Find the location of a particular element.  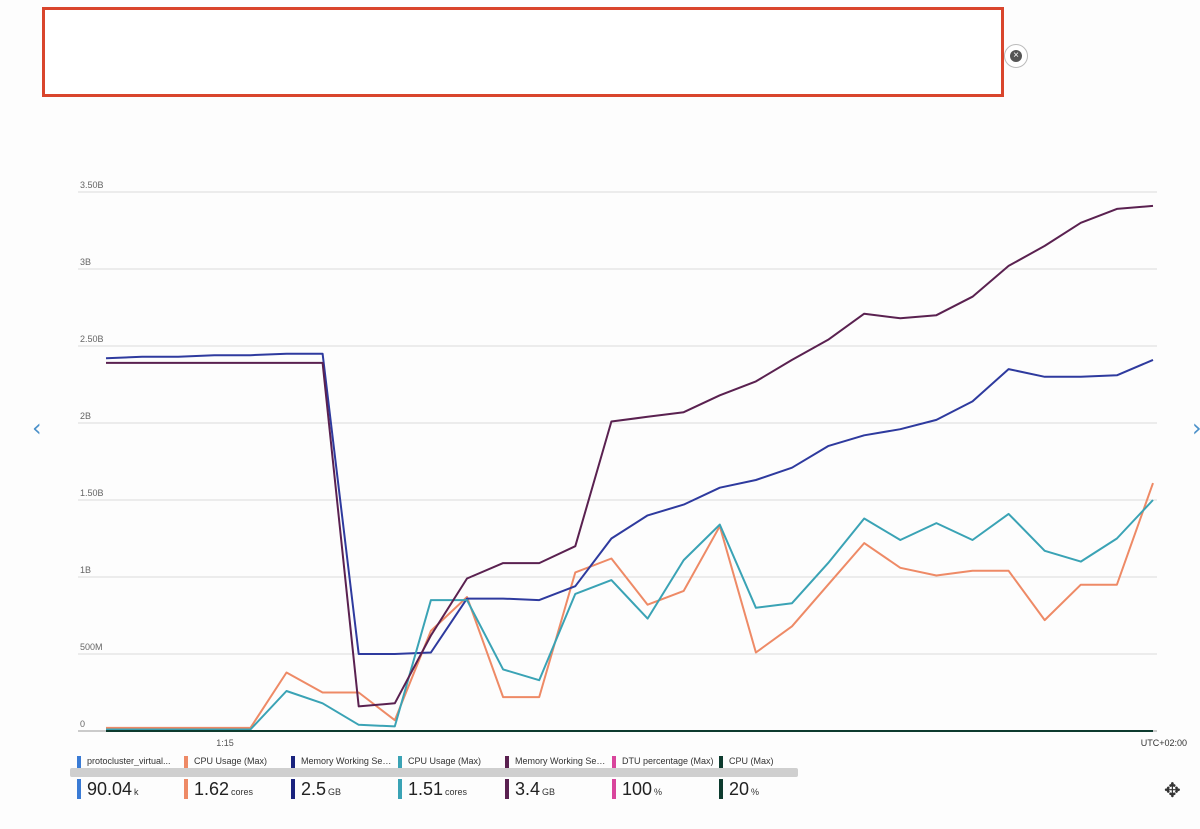

legend-value-number: 90.04 is located at coordinates (110, 789).